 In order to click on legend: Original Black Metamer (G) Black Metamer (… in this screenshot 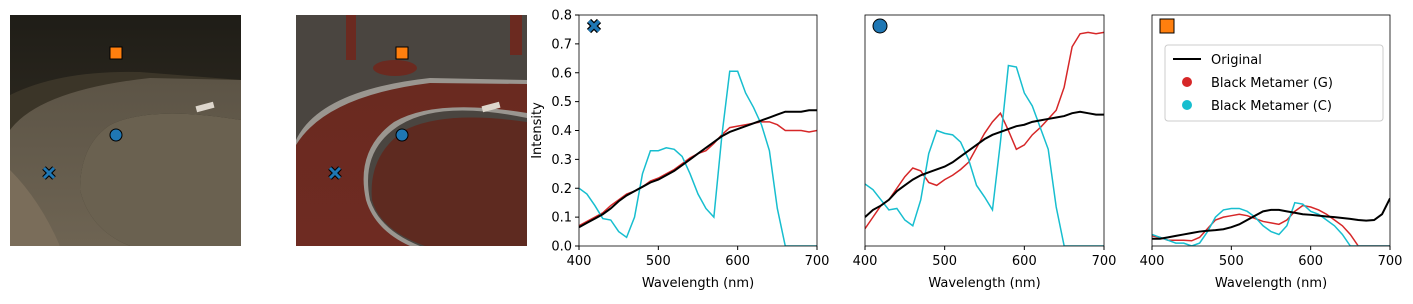, I will do `click(1274, 83)`.